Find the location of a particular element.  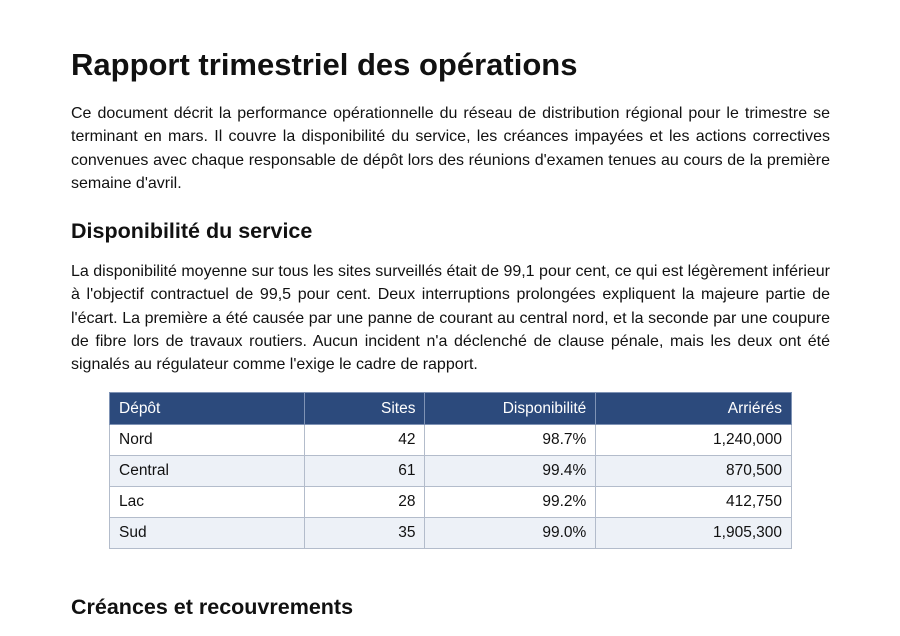

cell-sites: 35 is located at coordinates (364, 533).